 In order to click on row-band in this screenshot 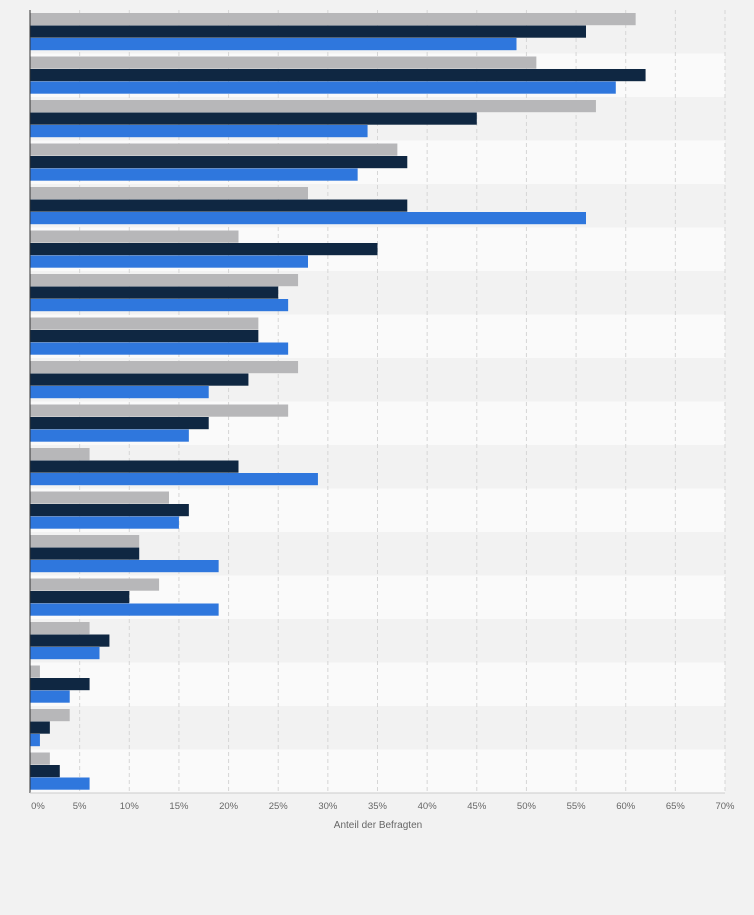, I will do `click(377, 771)`.